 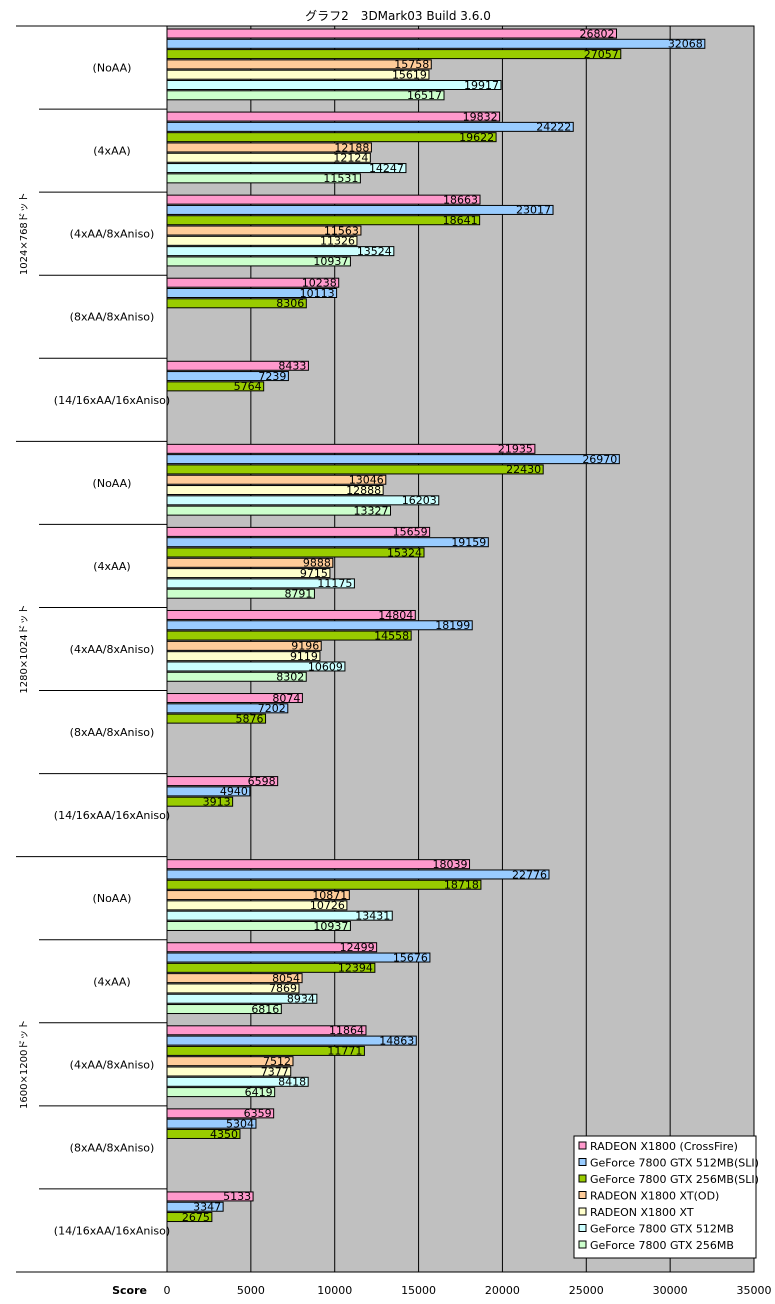 I want to click on data-label: 18199, so click(x=452, y=625).